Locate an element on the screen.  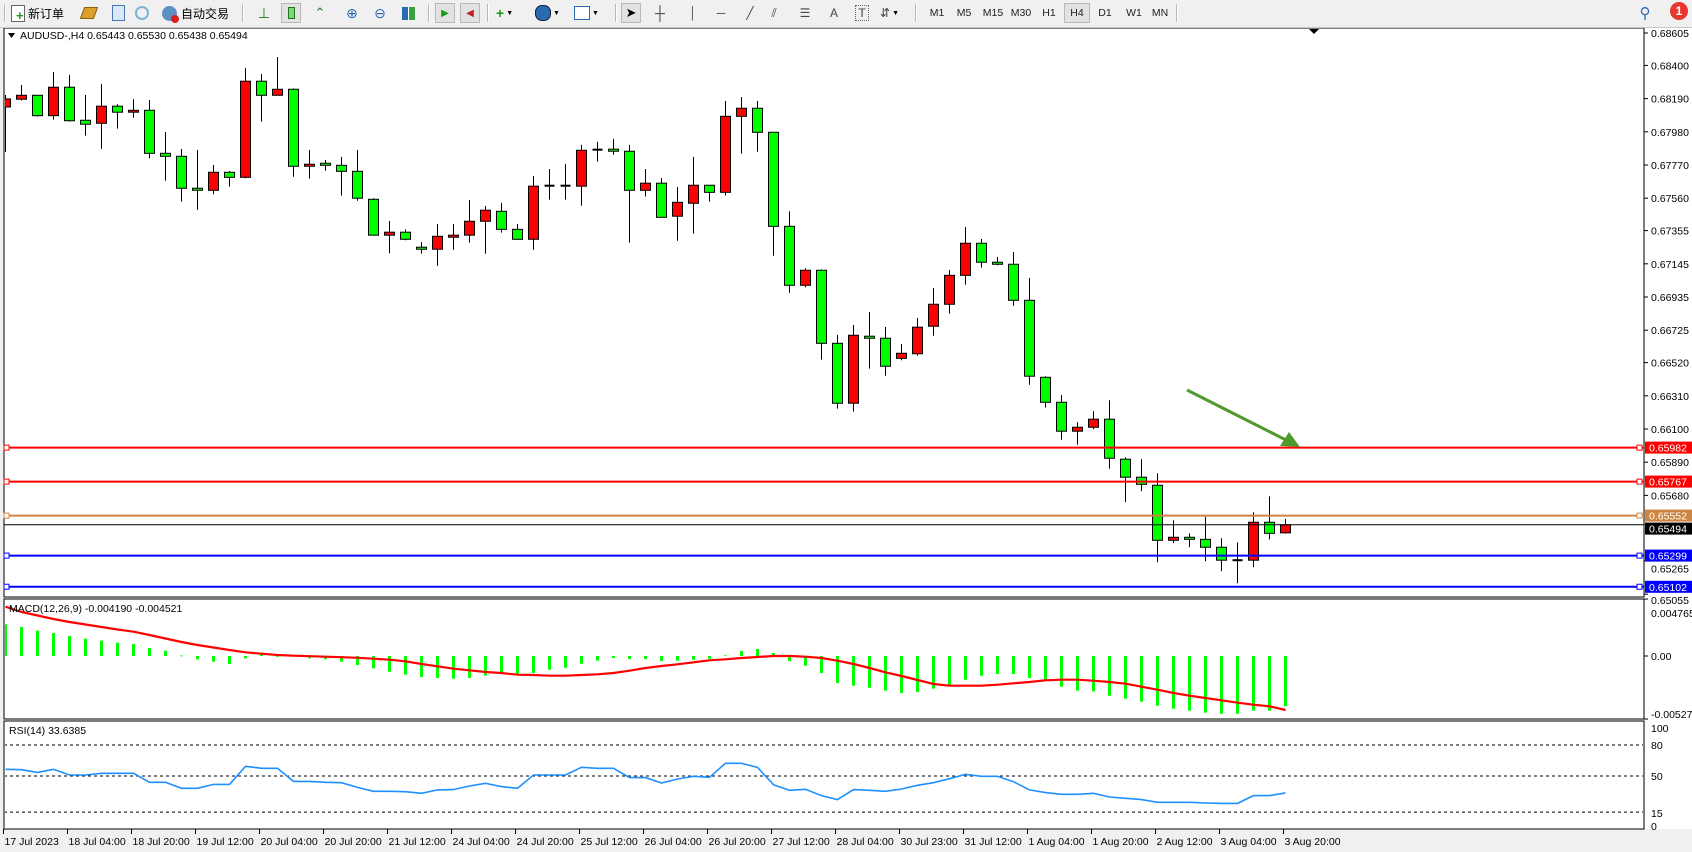
time-label: 3 Aug 20:00 is located at coordinates (1313, 842).